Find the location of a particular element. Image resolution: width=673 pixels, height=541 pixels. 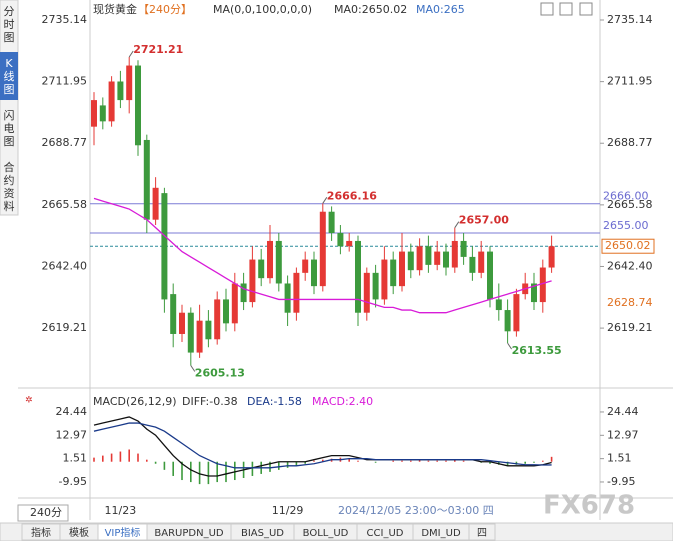

tab-label: CCI_UD is located at coordinates (385, 533).